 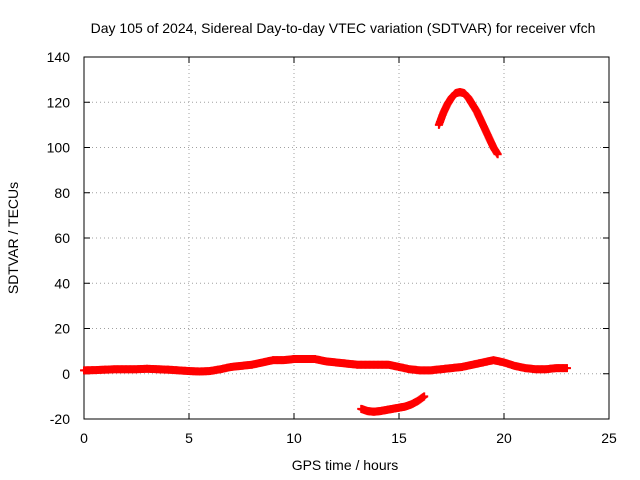 I want to click on x-tick-label: 25, so click(x=609, y=438).